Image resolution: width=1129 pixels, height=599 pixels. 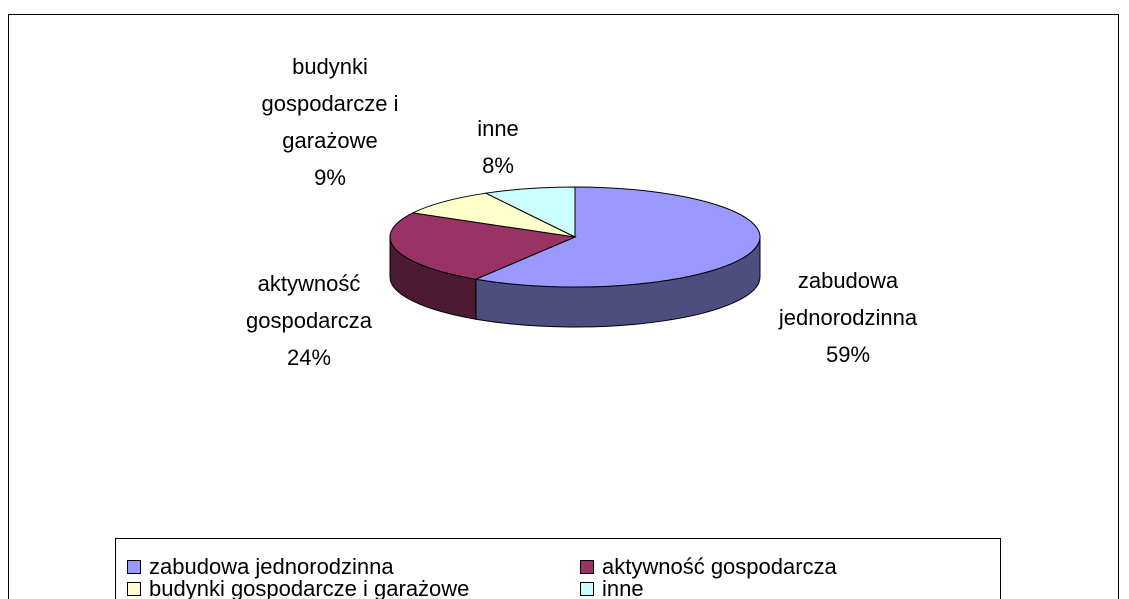 What do you see at coordinates (558, 568) in the screenshot?
I see `legend-box` at bounding box center [558, 568].